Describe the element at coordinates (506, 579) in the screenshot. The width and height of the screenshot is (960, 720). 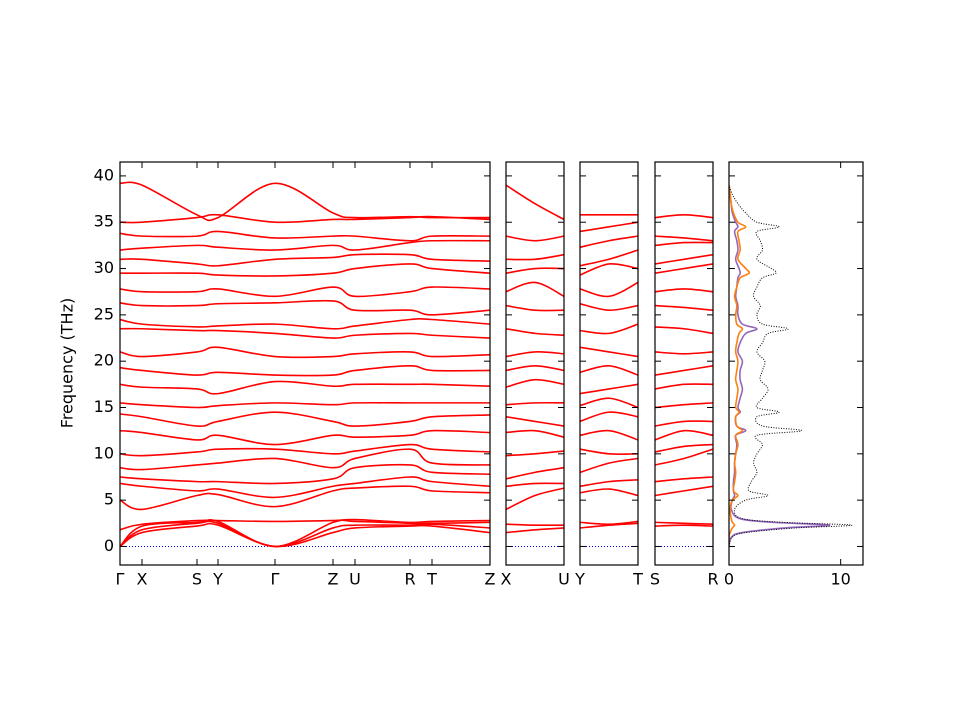
I see `x-tick-label: X` at that location.